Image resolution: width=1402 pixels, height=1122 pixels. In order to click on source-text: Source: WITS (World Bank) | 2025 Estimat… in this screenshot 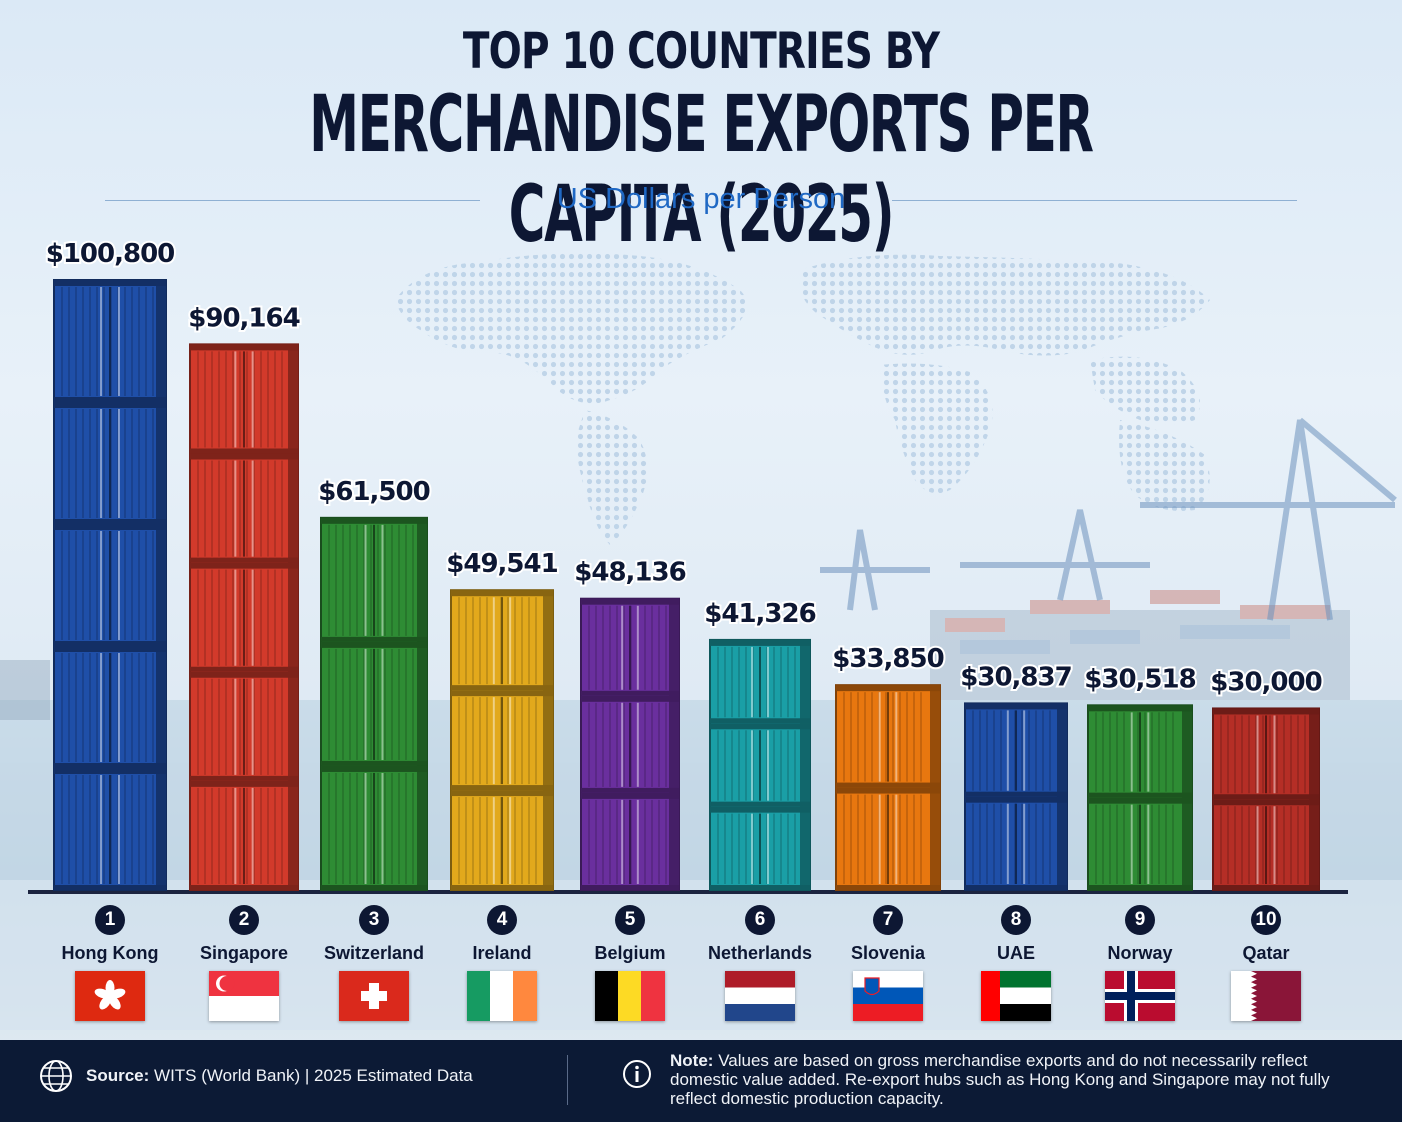, I will do `click(279, 1076)`.